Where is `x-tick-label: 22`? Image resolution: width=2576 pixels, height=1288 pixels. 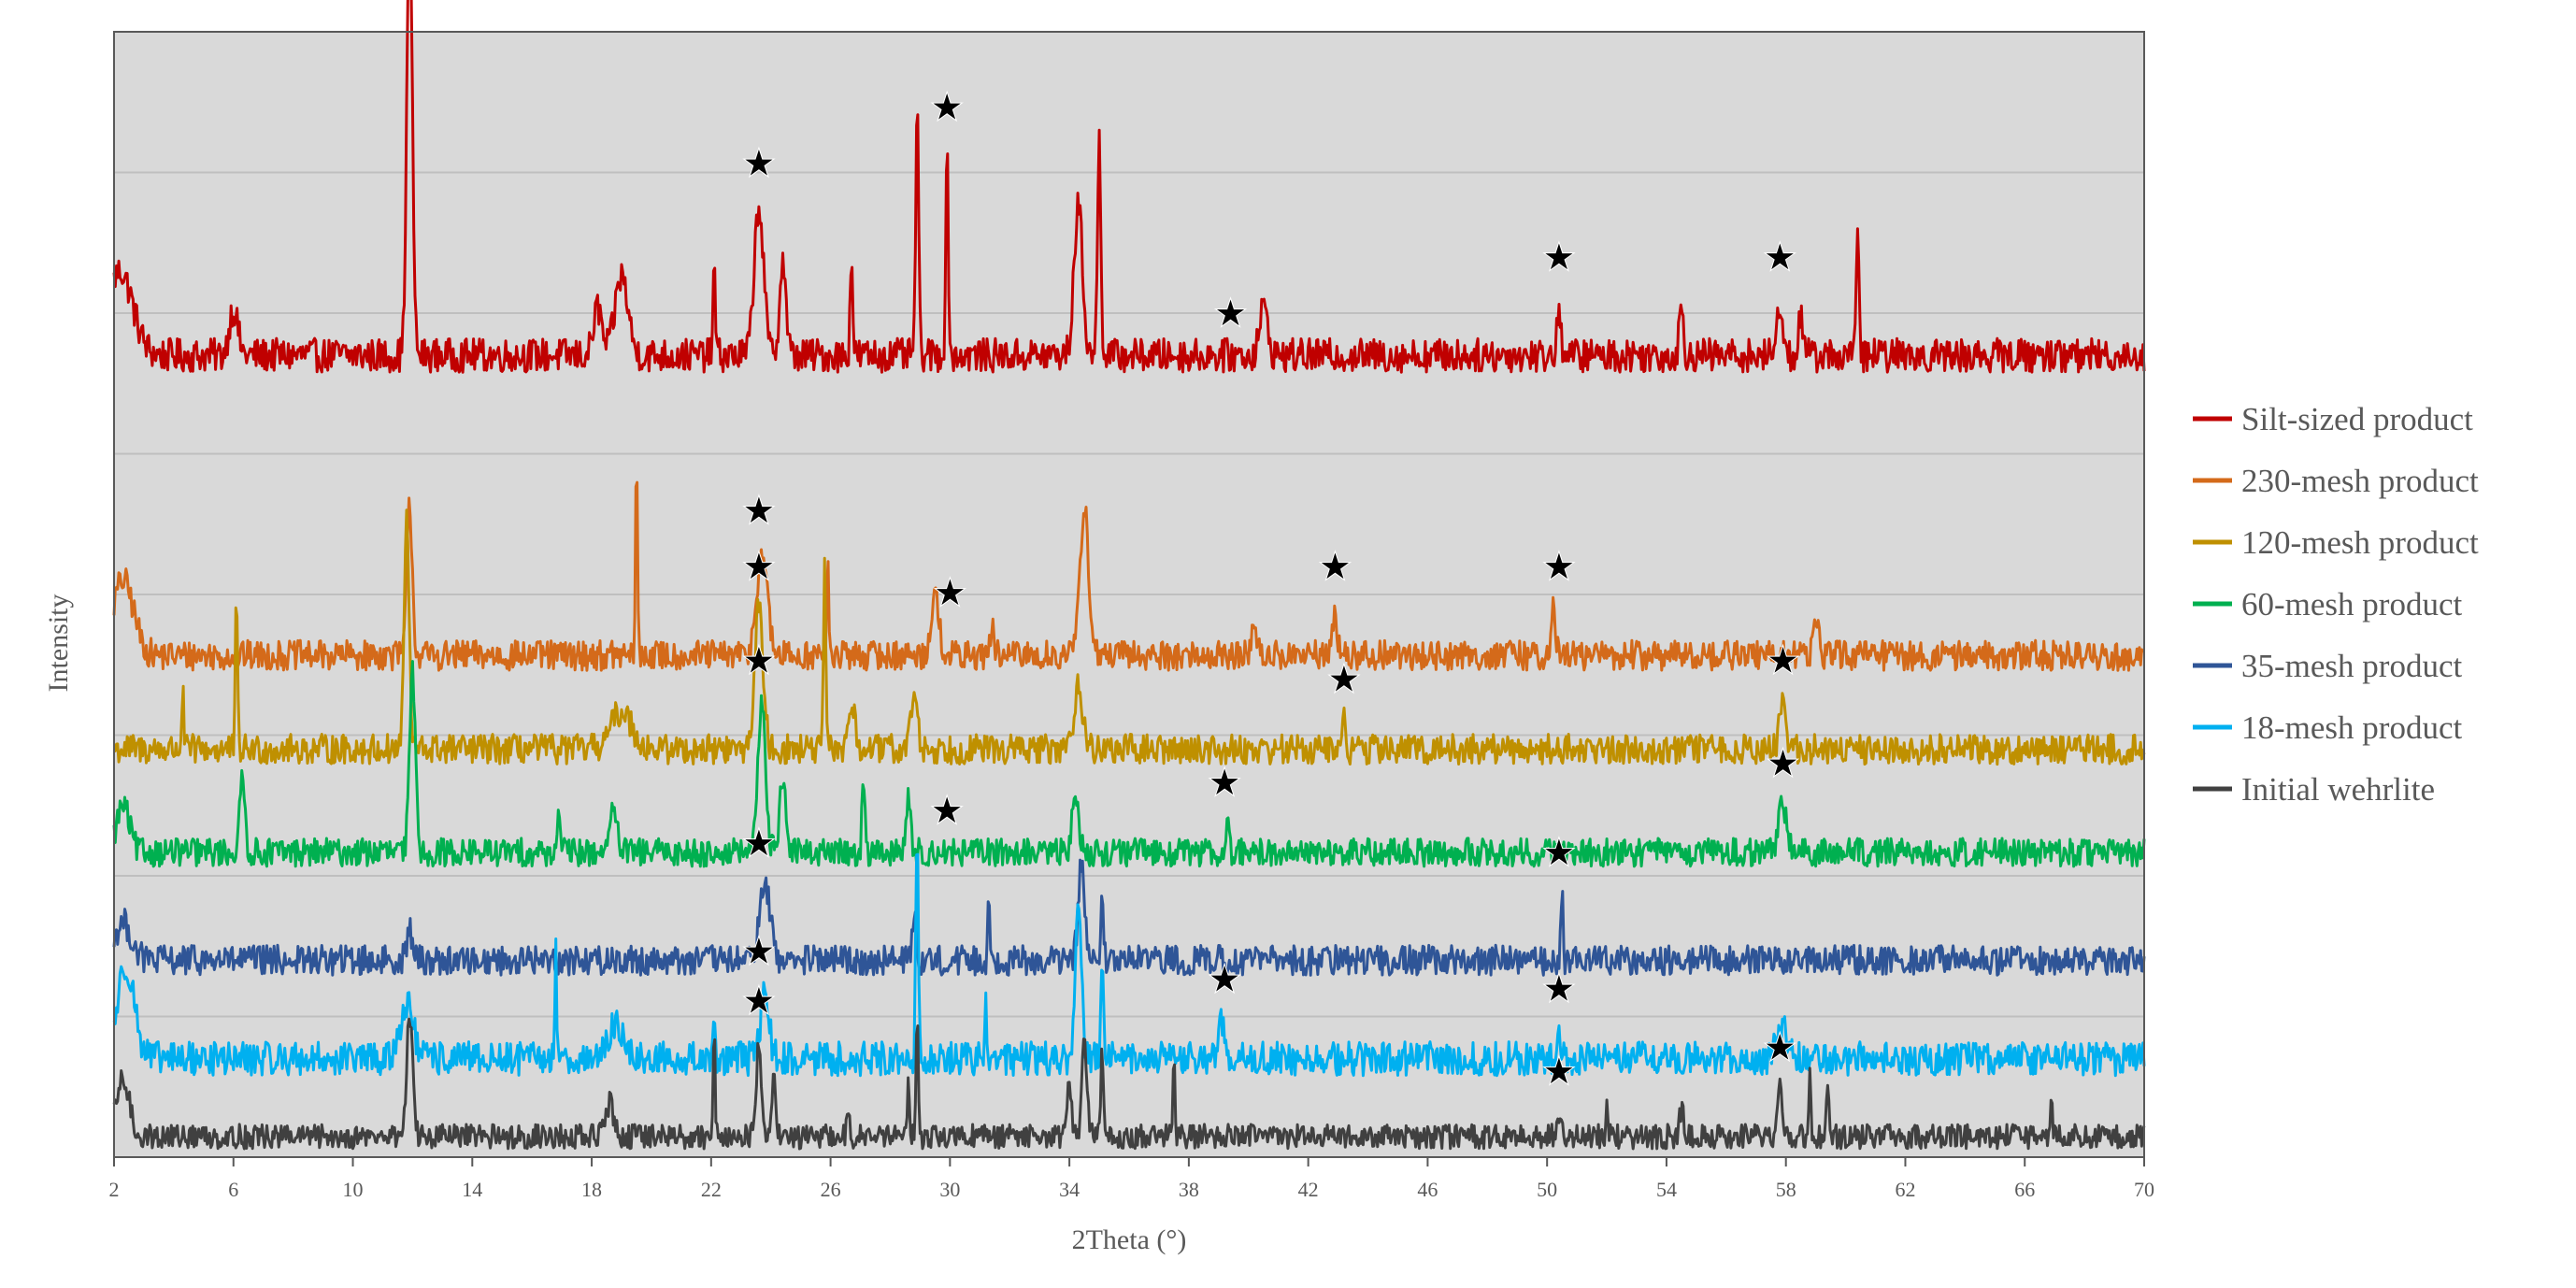
x-tick-label: 22 is located at coordinates (711, 1189).